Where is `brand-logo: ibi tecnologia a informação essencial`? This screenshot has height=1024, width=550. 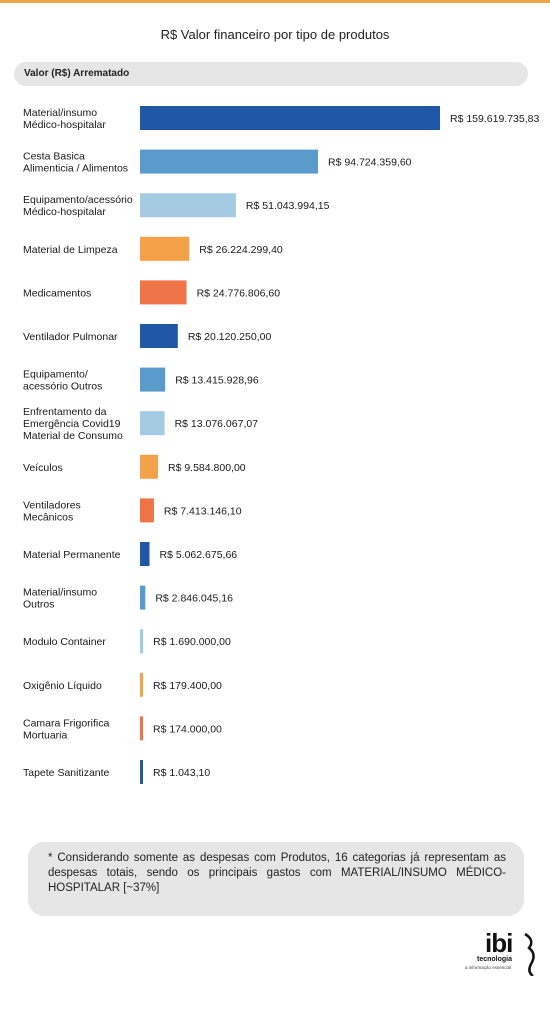 brand-logo: ibi tecnologia a informação essencial is located at coordinates (500, 953).